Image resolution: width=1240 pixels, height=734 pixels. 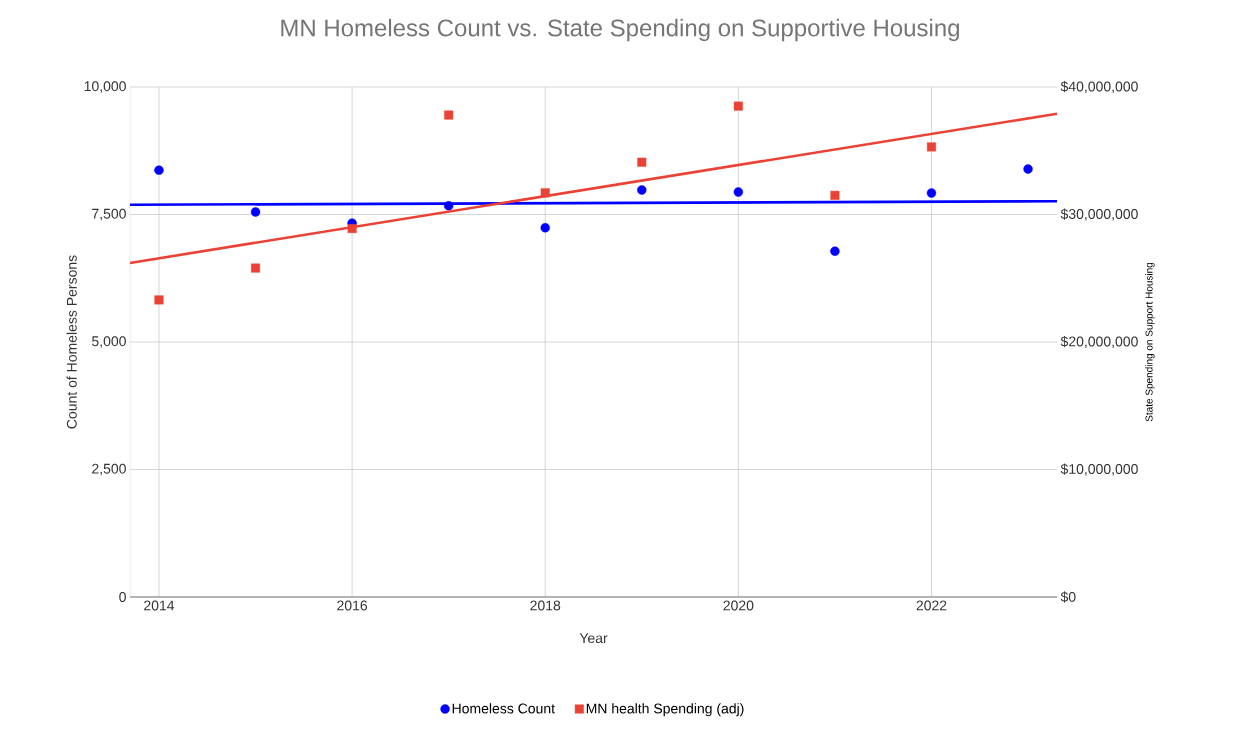 I want to click on y-tick-label: 10,000, so click(x=105, y=87).